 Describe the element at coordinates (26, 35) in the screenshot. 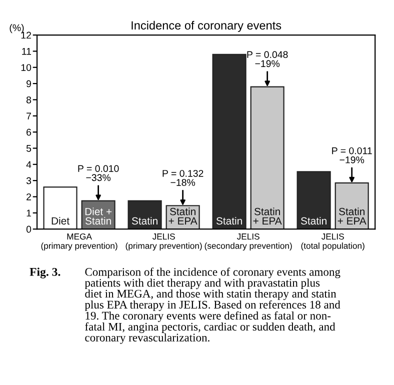

I see `y-tick-label: 12` at that location.